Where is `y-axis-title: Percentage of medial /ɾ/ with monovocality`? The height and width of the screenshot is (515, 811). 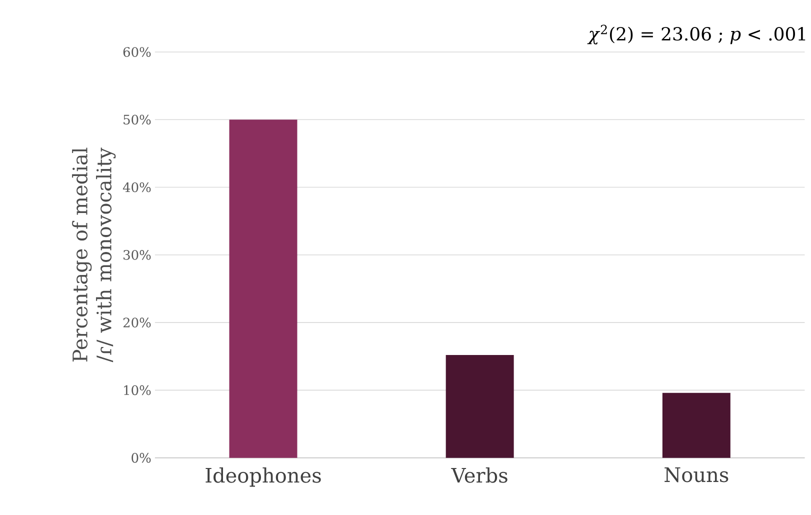
y-axis-title: Percentage of medial /ɾ/ with monovocality is located at coordinates (94, 255).